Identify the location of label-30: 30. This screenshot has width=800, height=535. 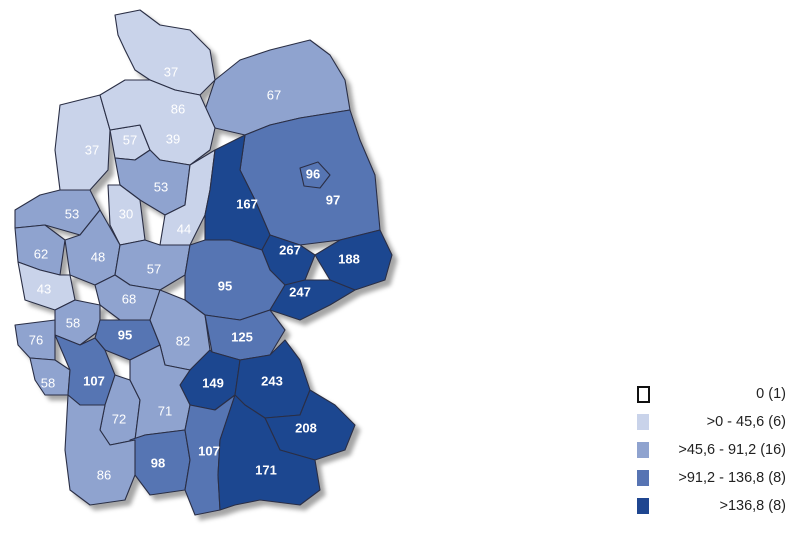
(126, 213).